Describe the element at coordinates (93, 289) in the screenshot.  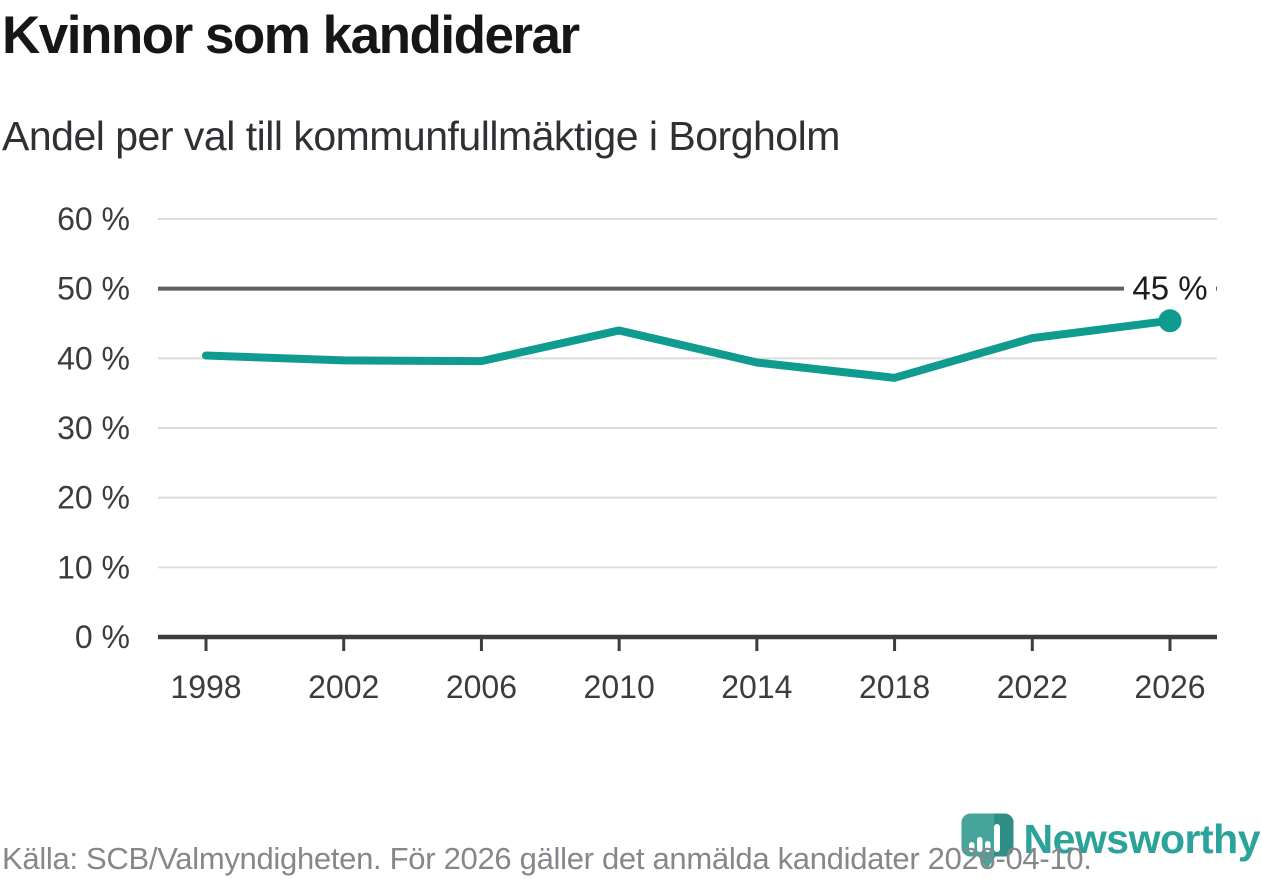
I see `y-axis-label: 50 %` at that location.